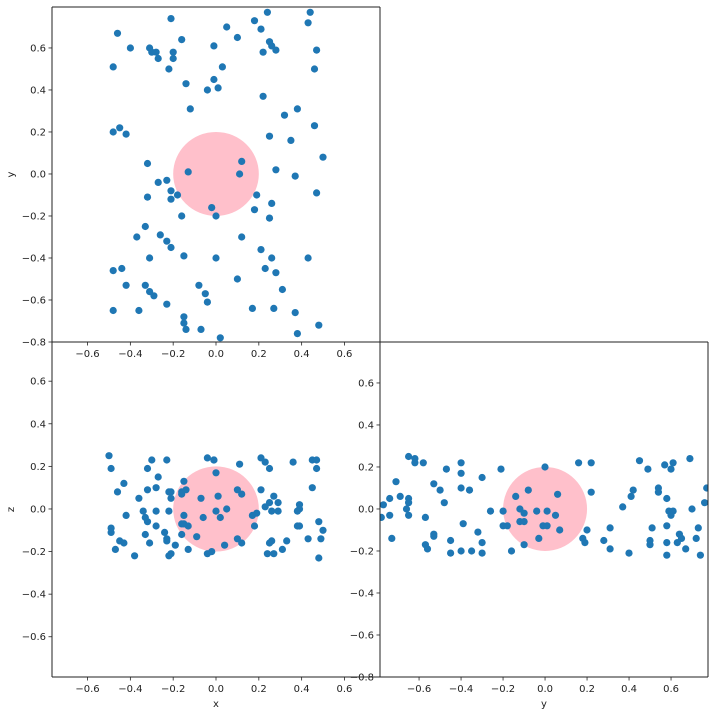  What do you see at coordinates (544, 704) in the screenshot?
I see `y-axis-label-yz: y` at bounding box center [544, 704].